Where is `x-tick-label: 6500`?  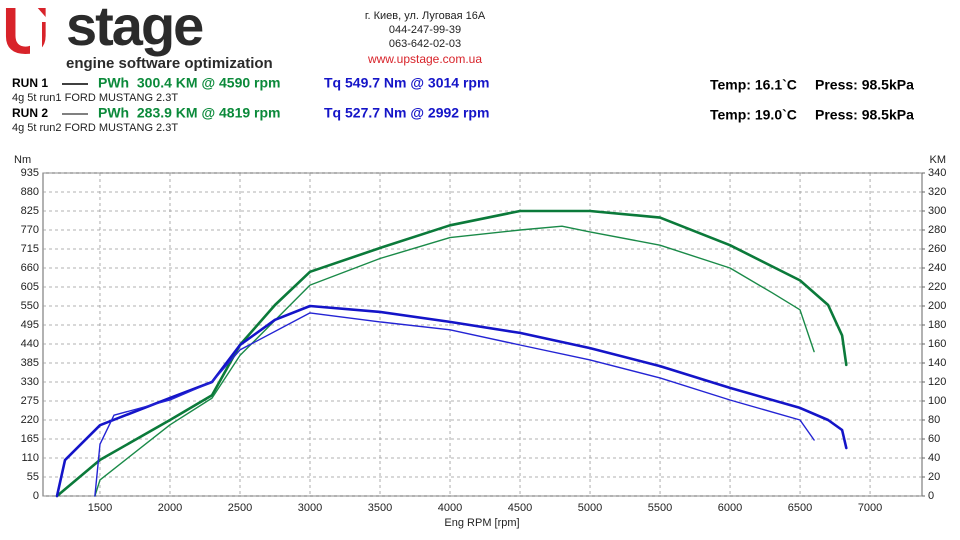
x-tick-label: 6500 is located at coordinates (800, 508).